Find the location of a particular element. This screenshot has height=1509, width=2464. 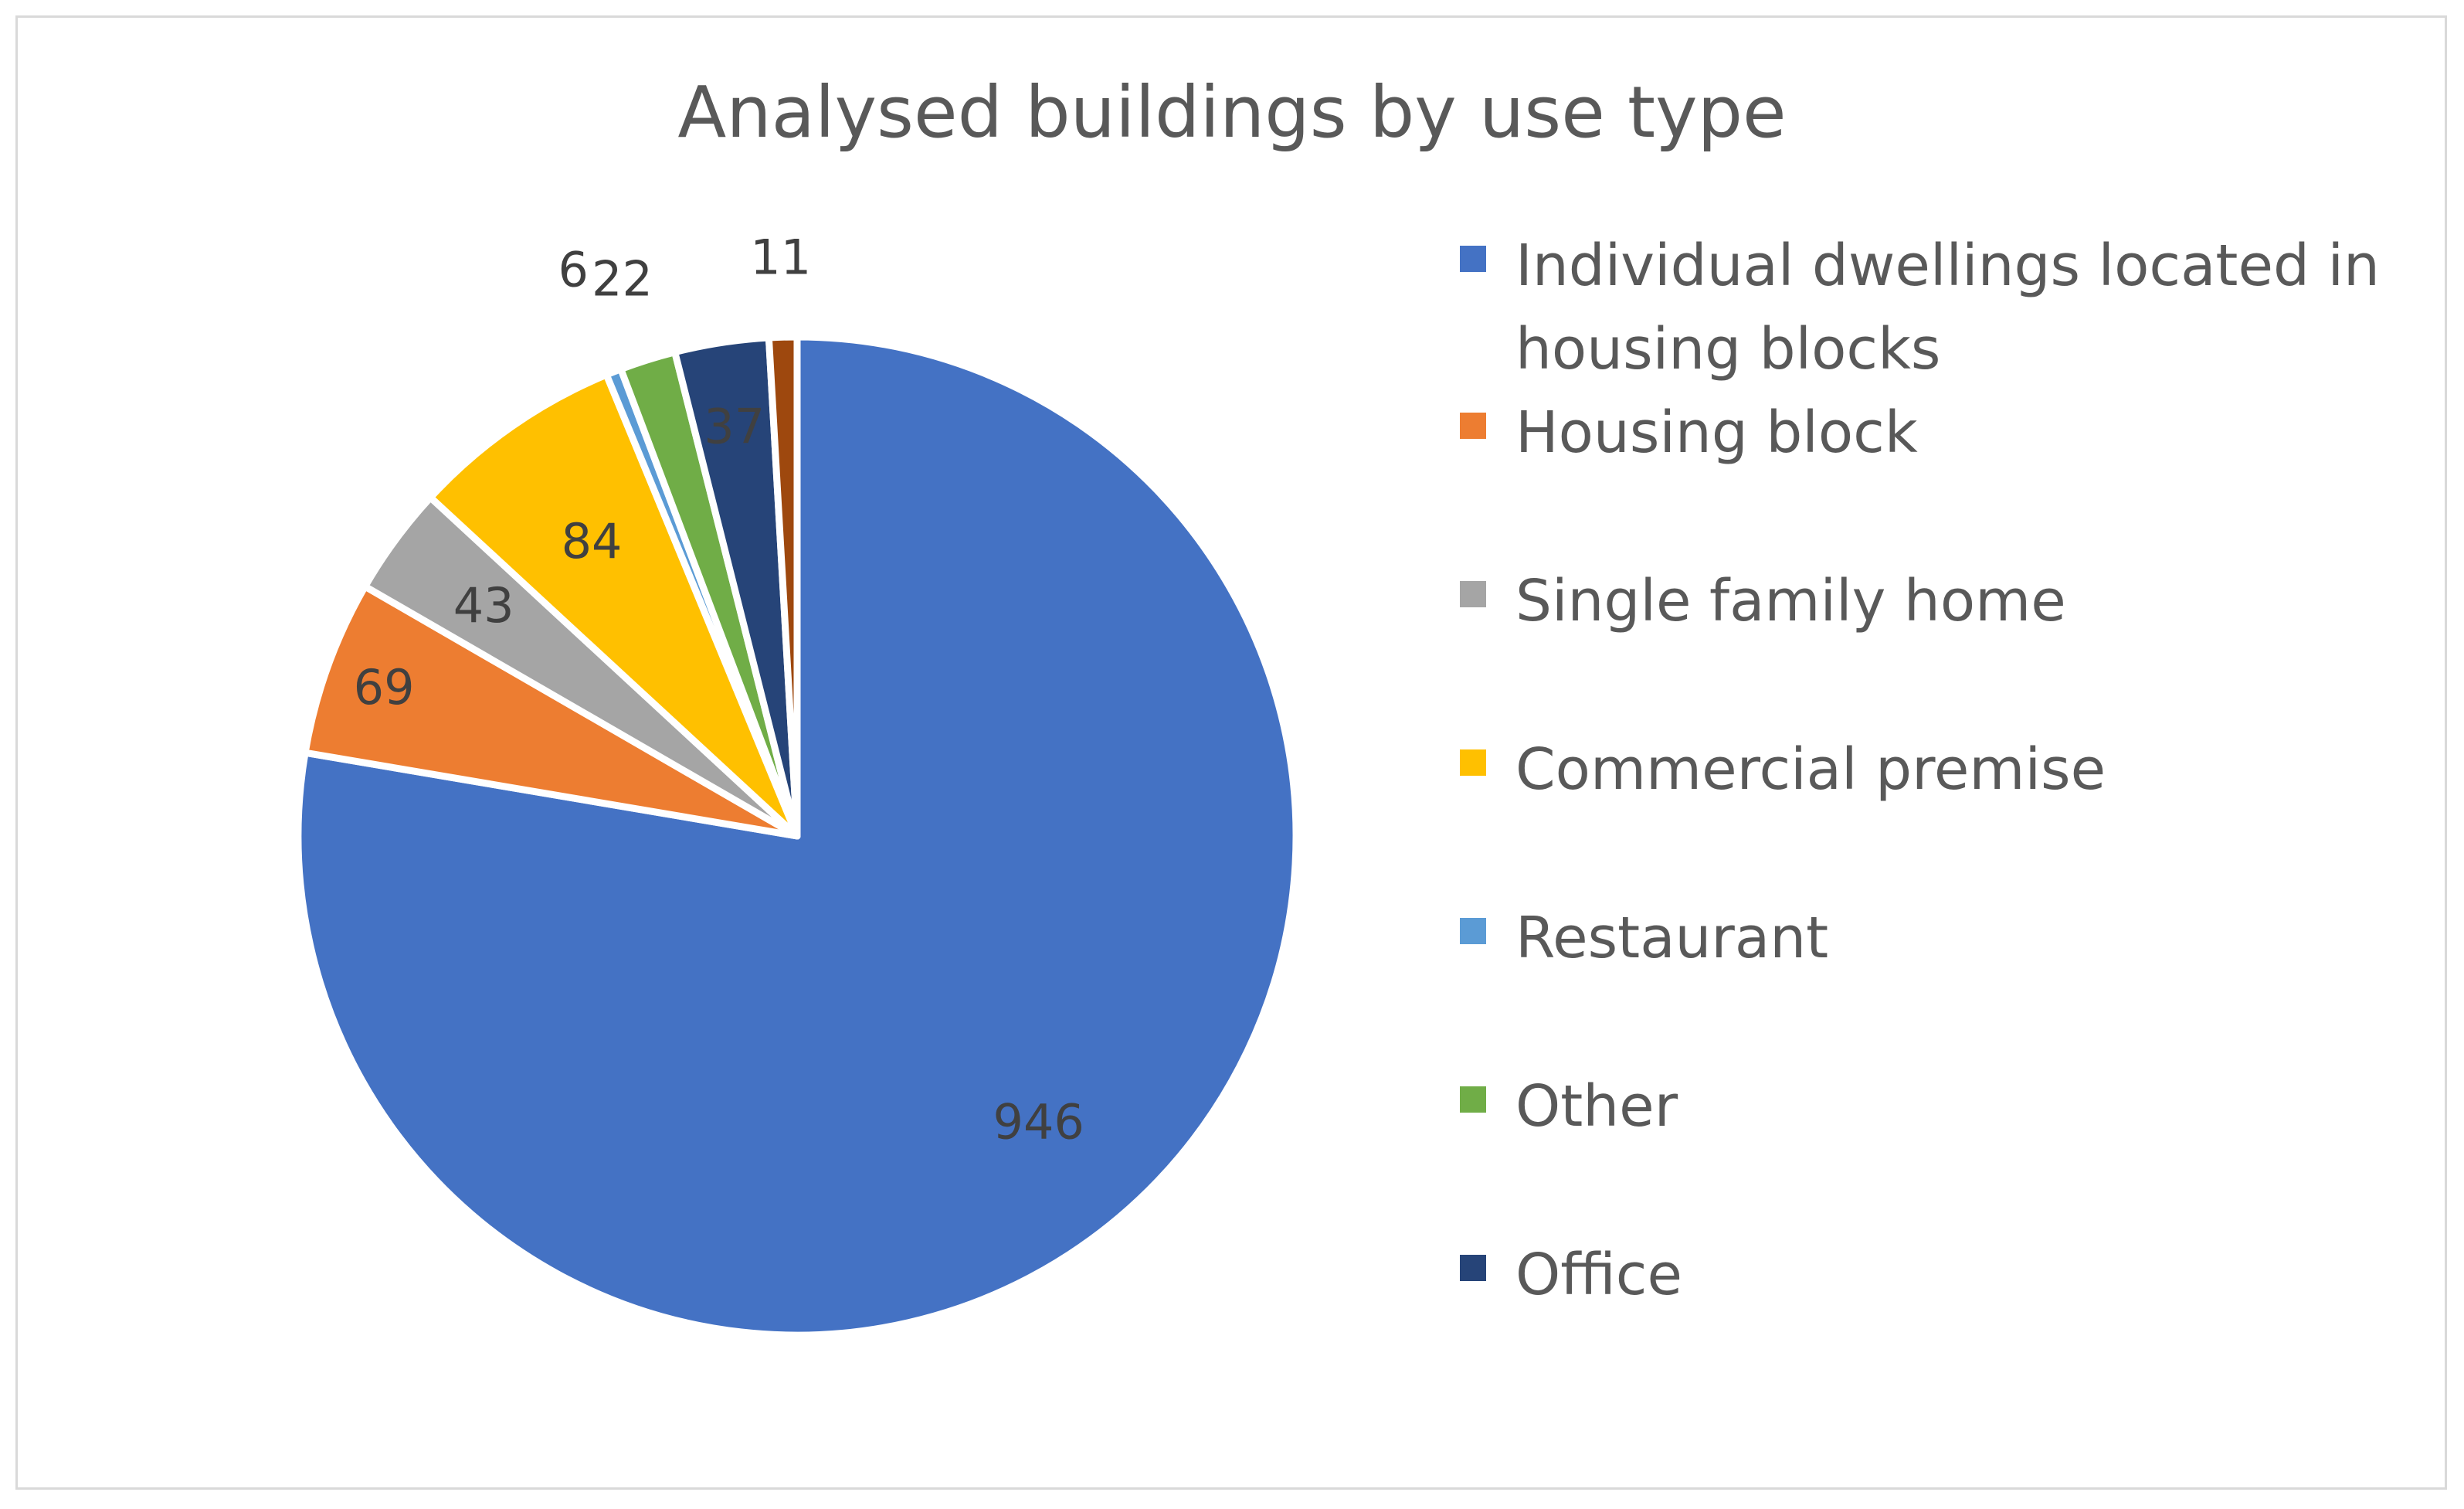

legend-label: Commercial premise is located at coordinates (1811, 769).